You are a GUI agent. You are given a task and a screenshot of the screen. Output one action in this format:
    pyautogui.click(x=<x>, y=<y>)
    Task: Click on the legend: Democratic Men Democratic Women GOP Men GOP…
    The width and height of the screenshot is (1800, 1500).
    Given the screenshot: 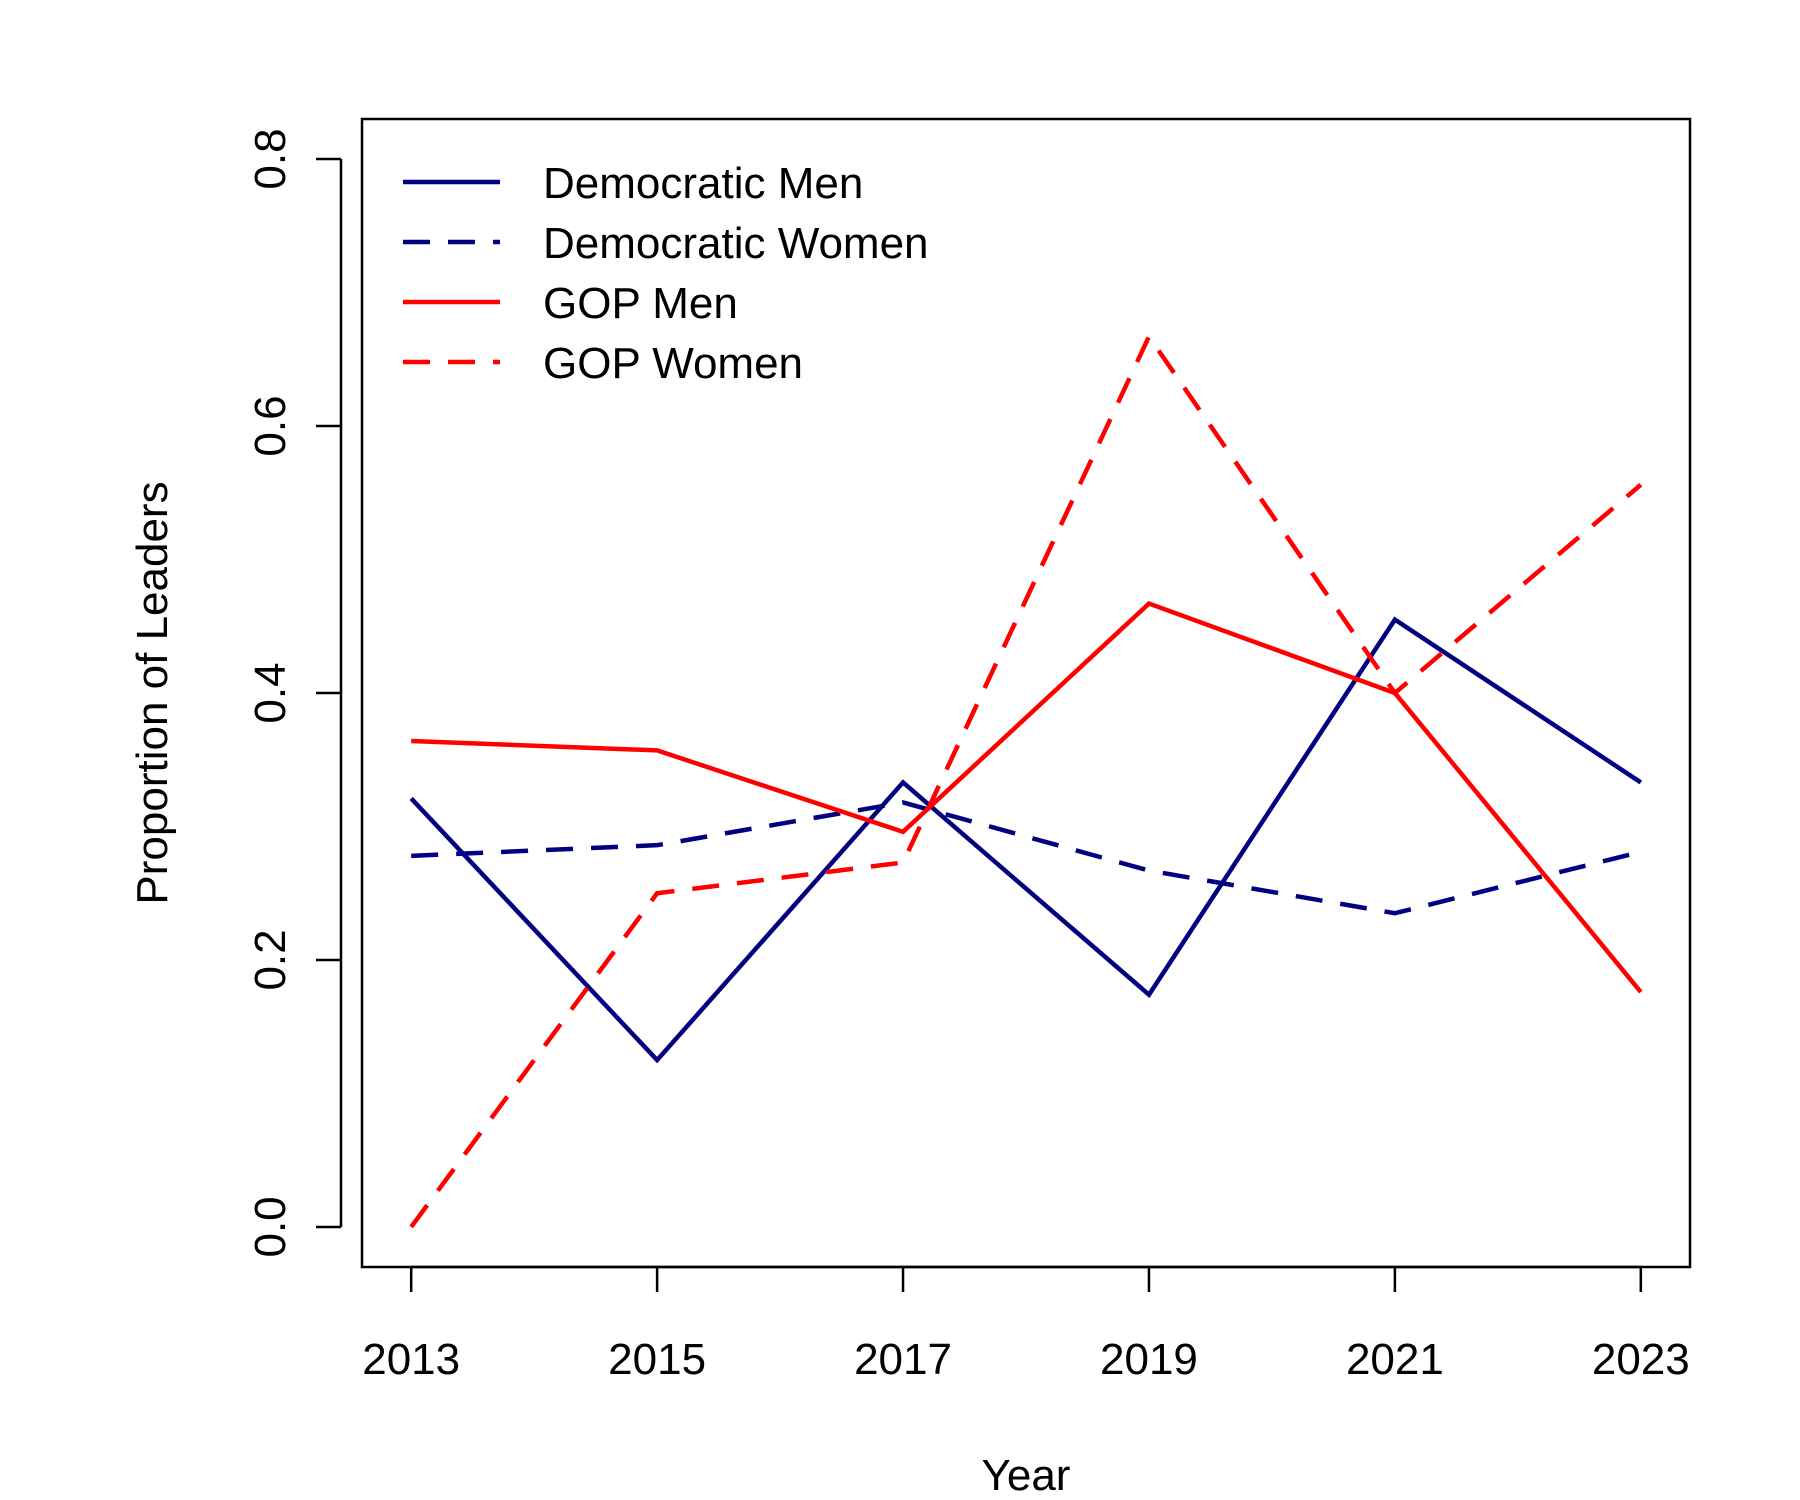 What is the action you would take?
    pyautogui.click(x=666, y=273)
    